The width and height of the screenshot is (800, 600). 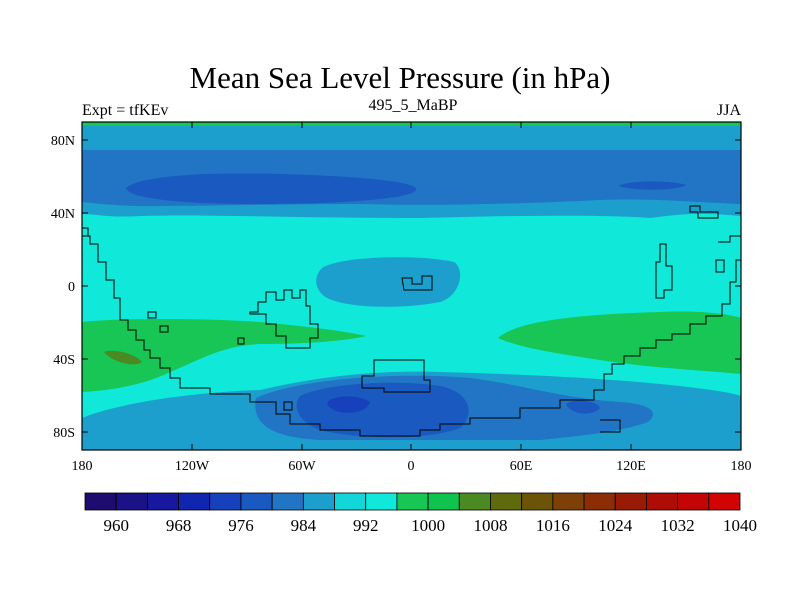 What do you see at coordinates (125, 110) in the screenshot?
I see `experiment-label: Expt = tfKEv` at bounding box center [125, 110].